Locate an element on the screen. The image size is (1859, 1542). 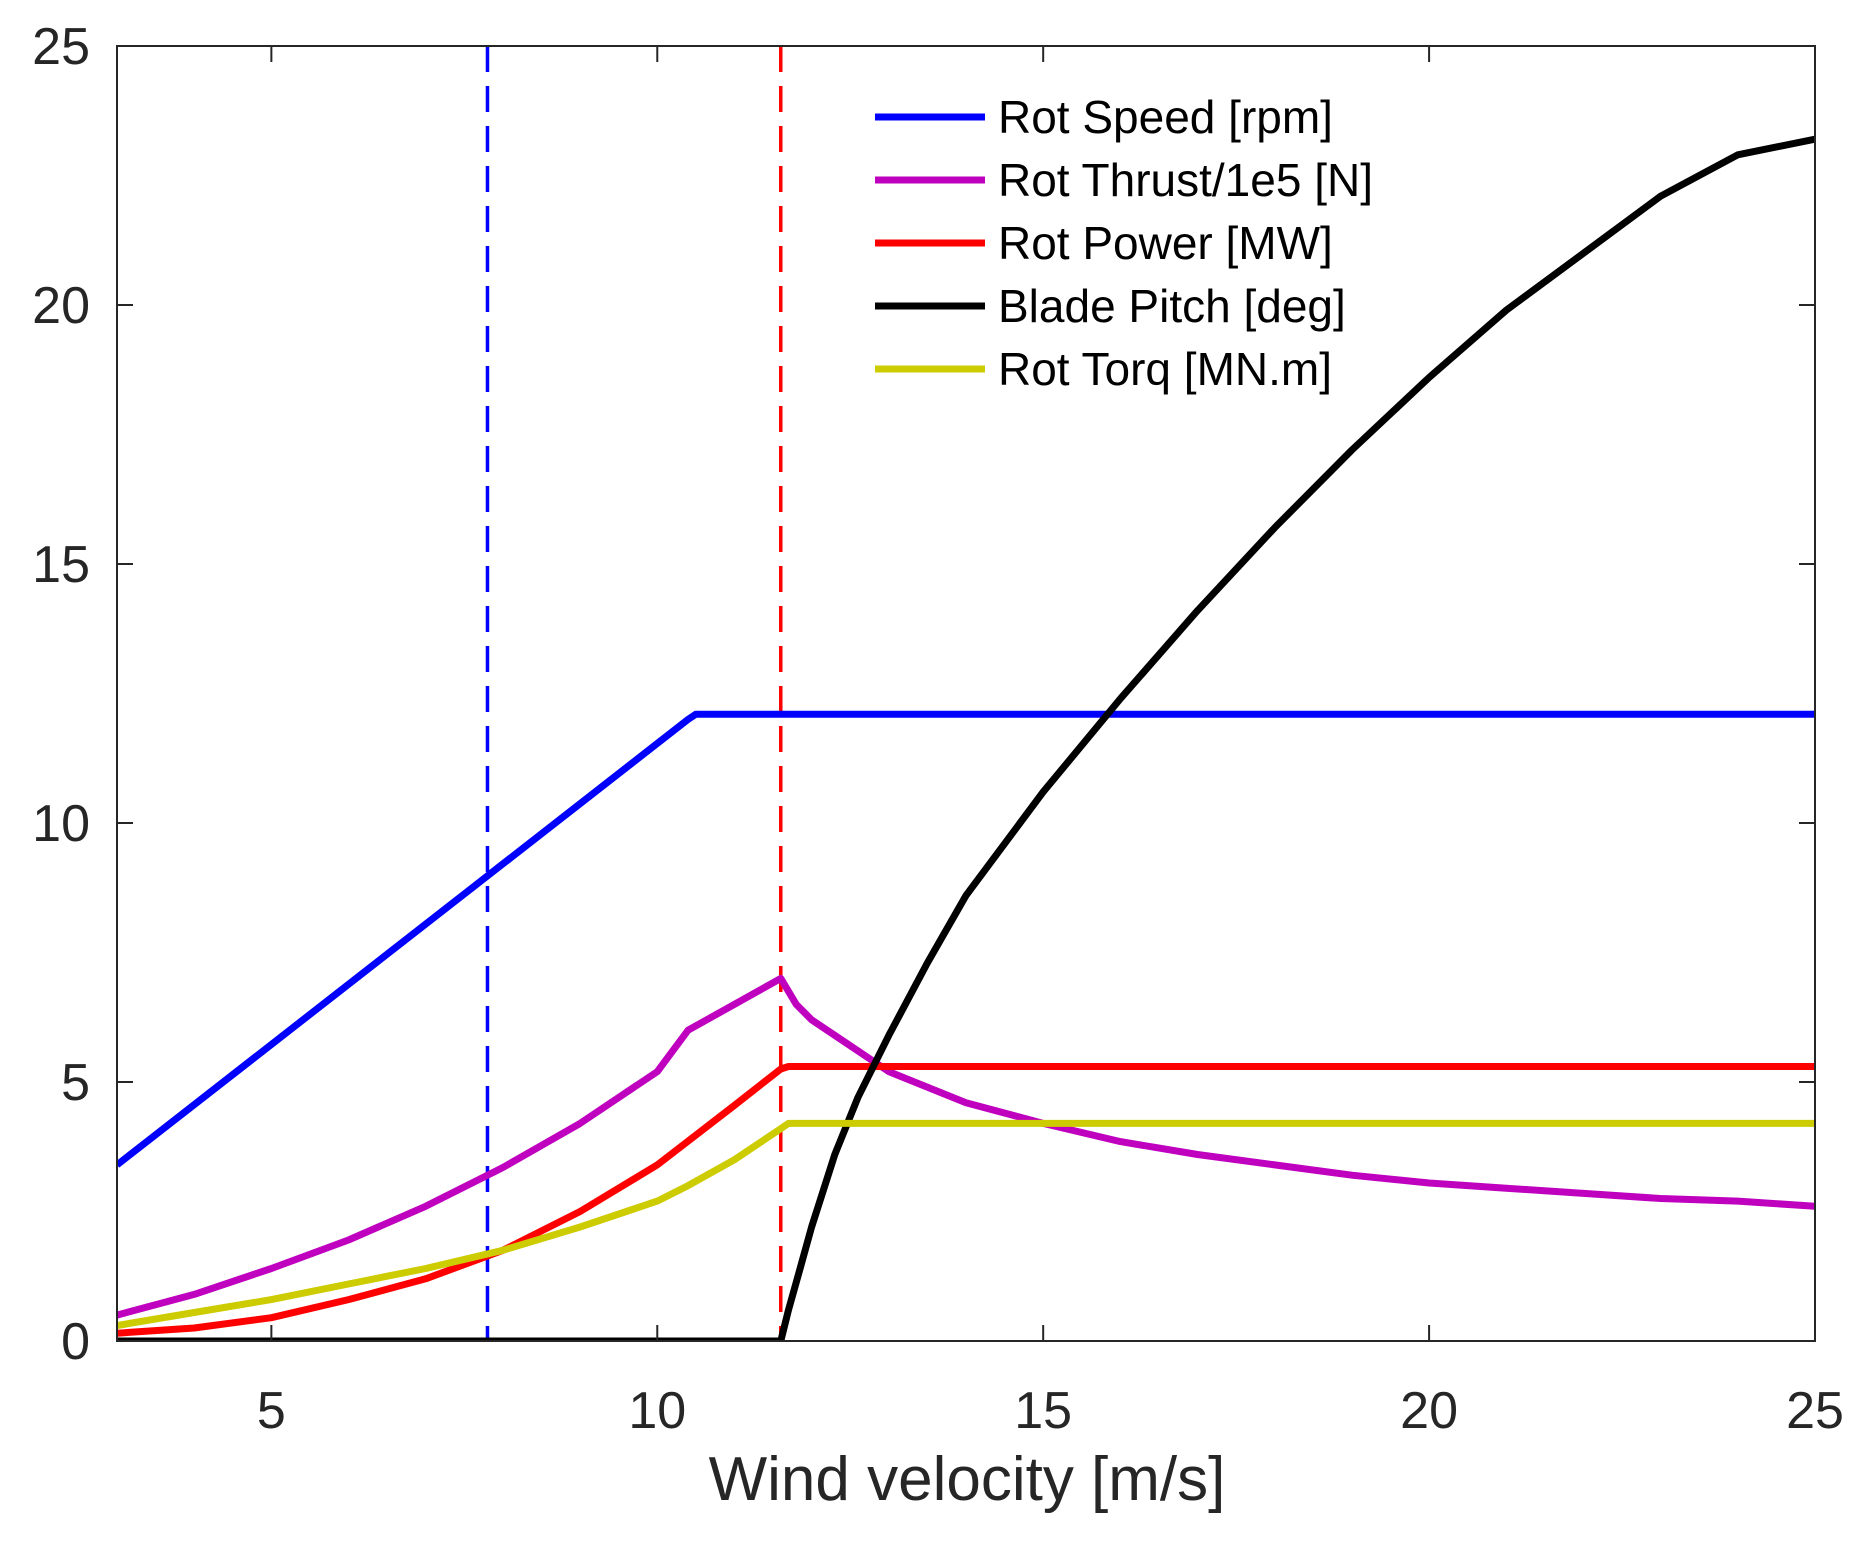
legend-label-3: Blade Pitch [deg] is located at coordinates (1172, 306).